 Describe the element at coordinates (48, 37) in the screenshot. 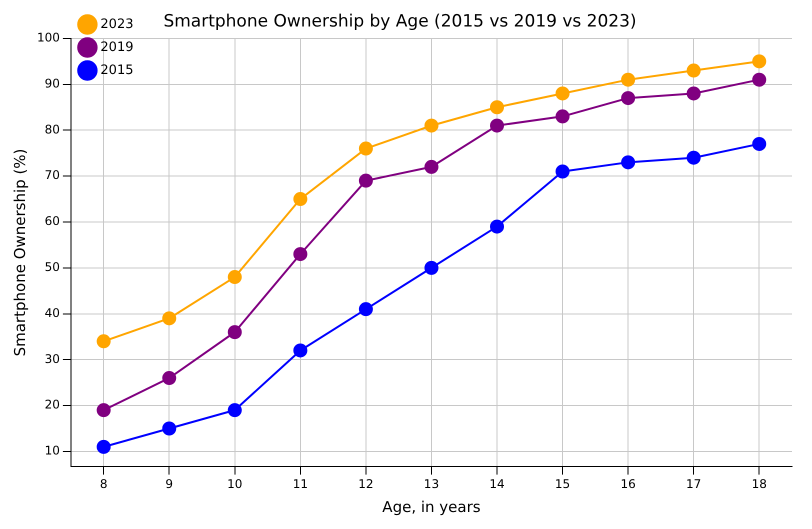

I see `y-tick-label: 100` at that location.